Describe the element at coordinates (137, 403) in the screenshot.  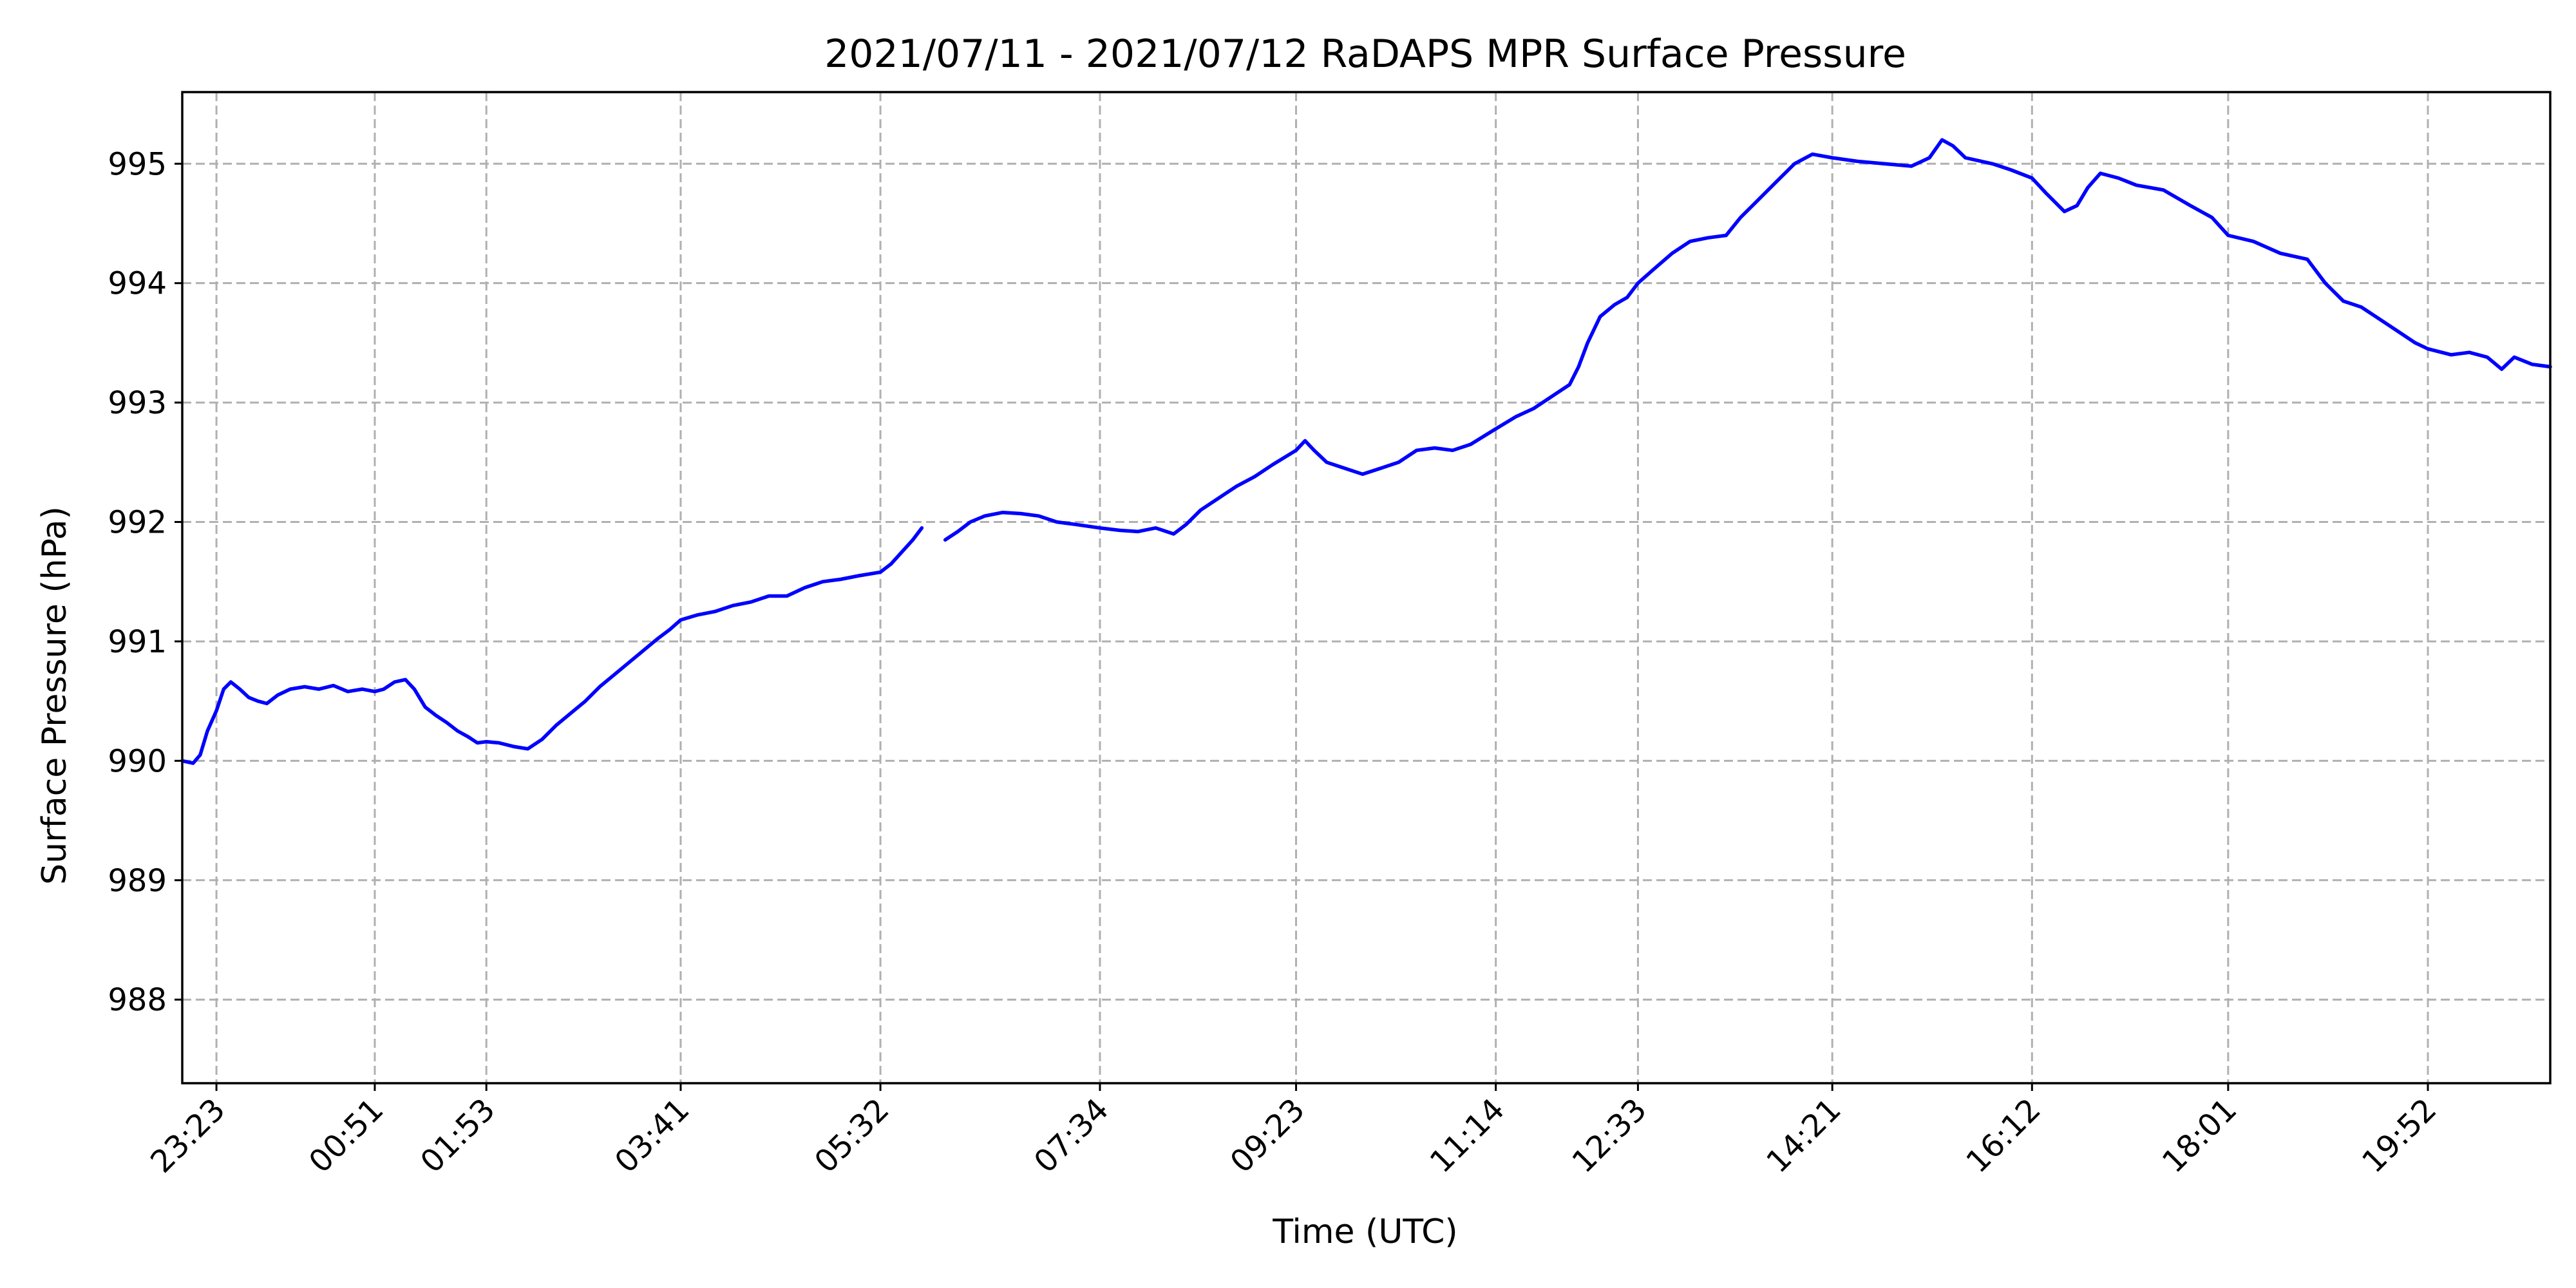
I see `y-tick-label: 993` at that location.